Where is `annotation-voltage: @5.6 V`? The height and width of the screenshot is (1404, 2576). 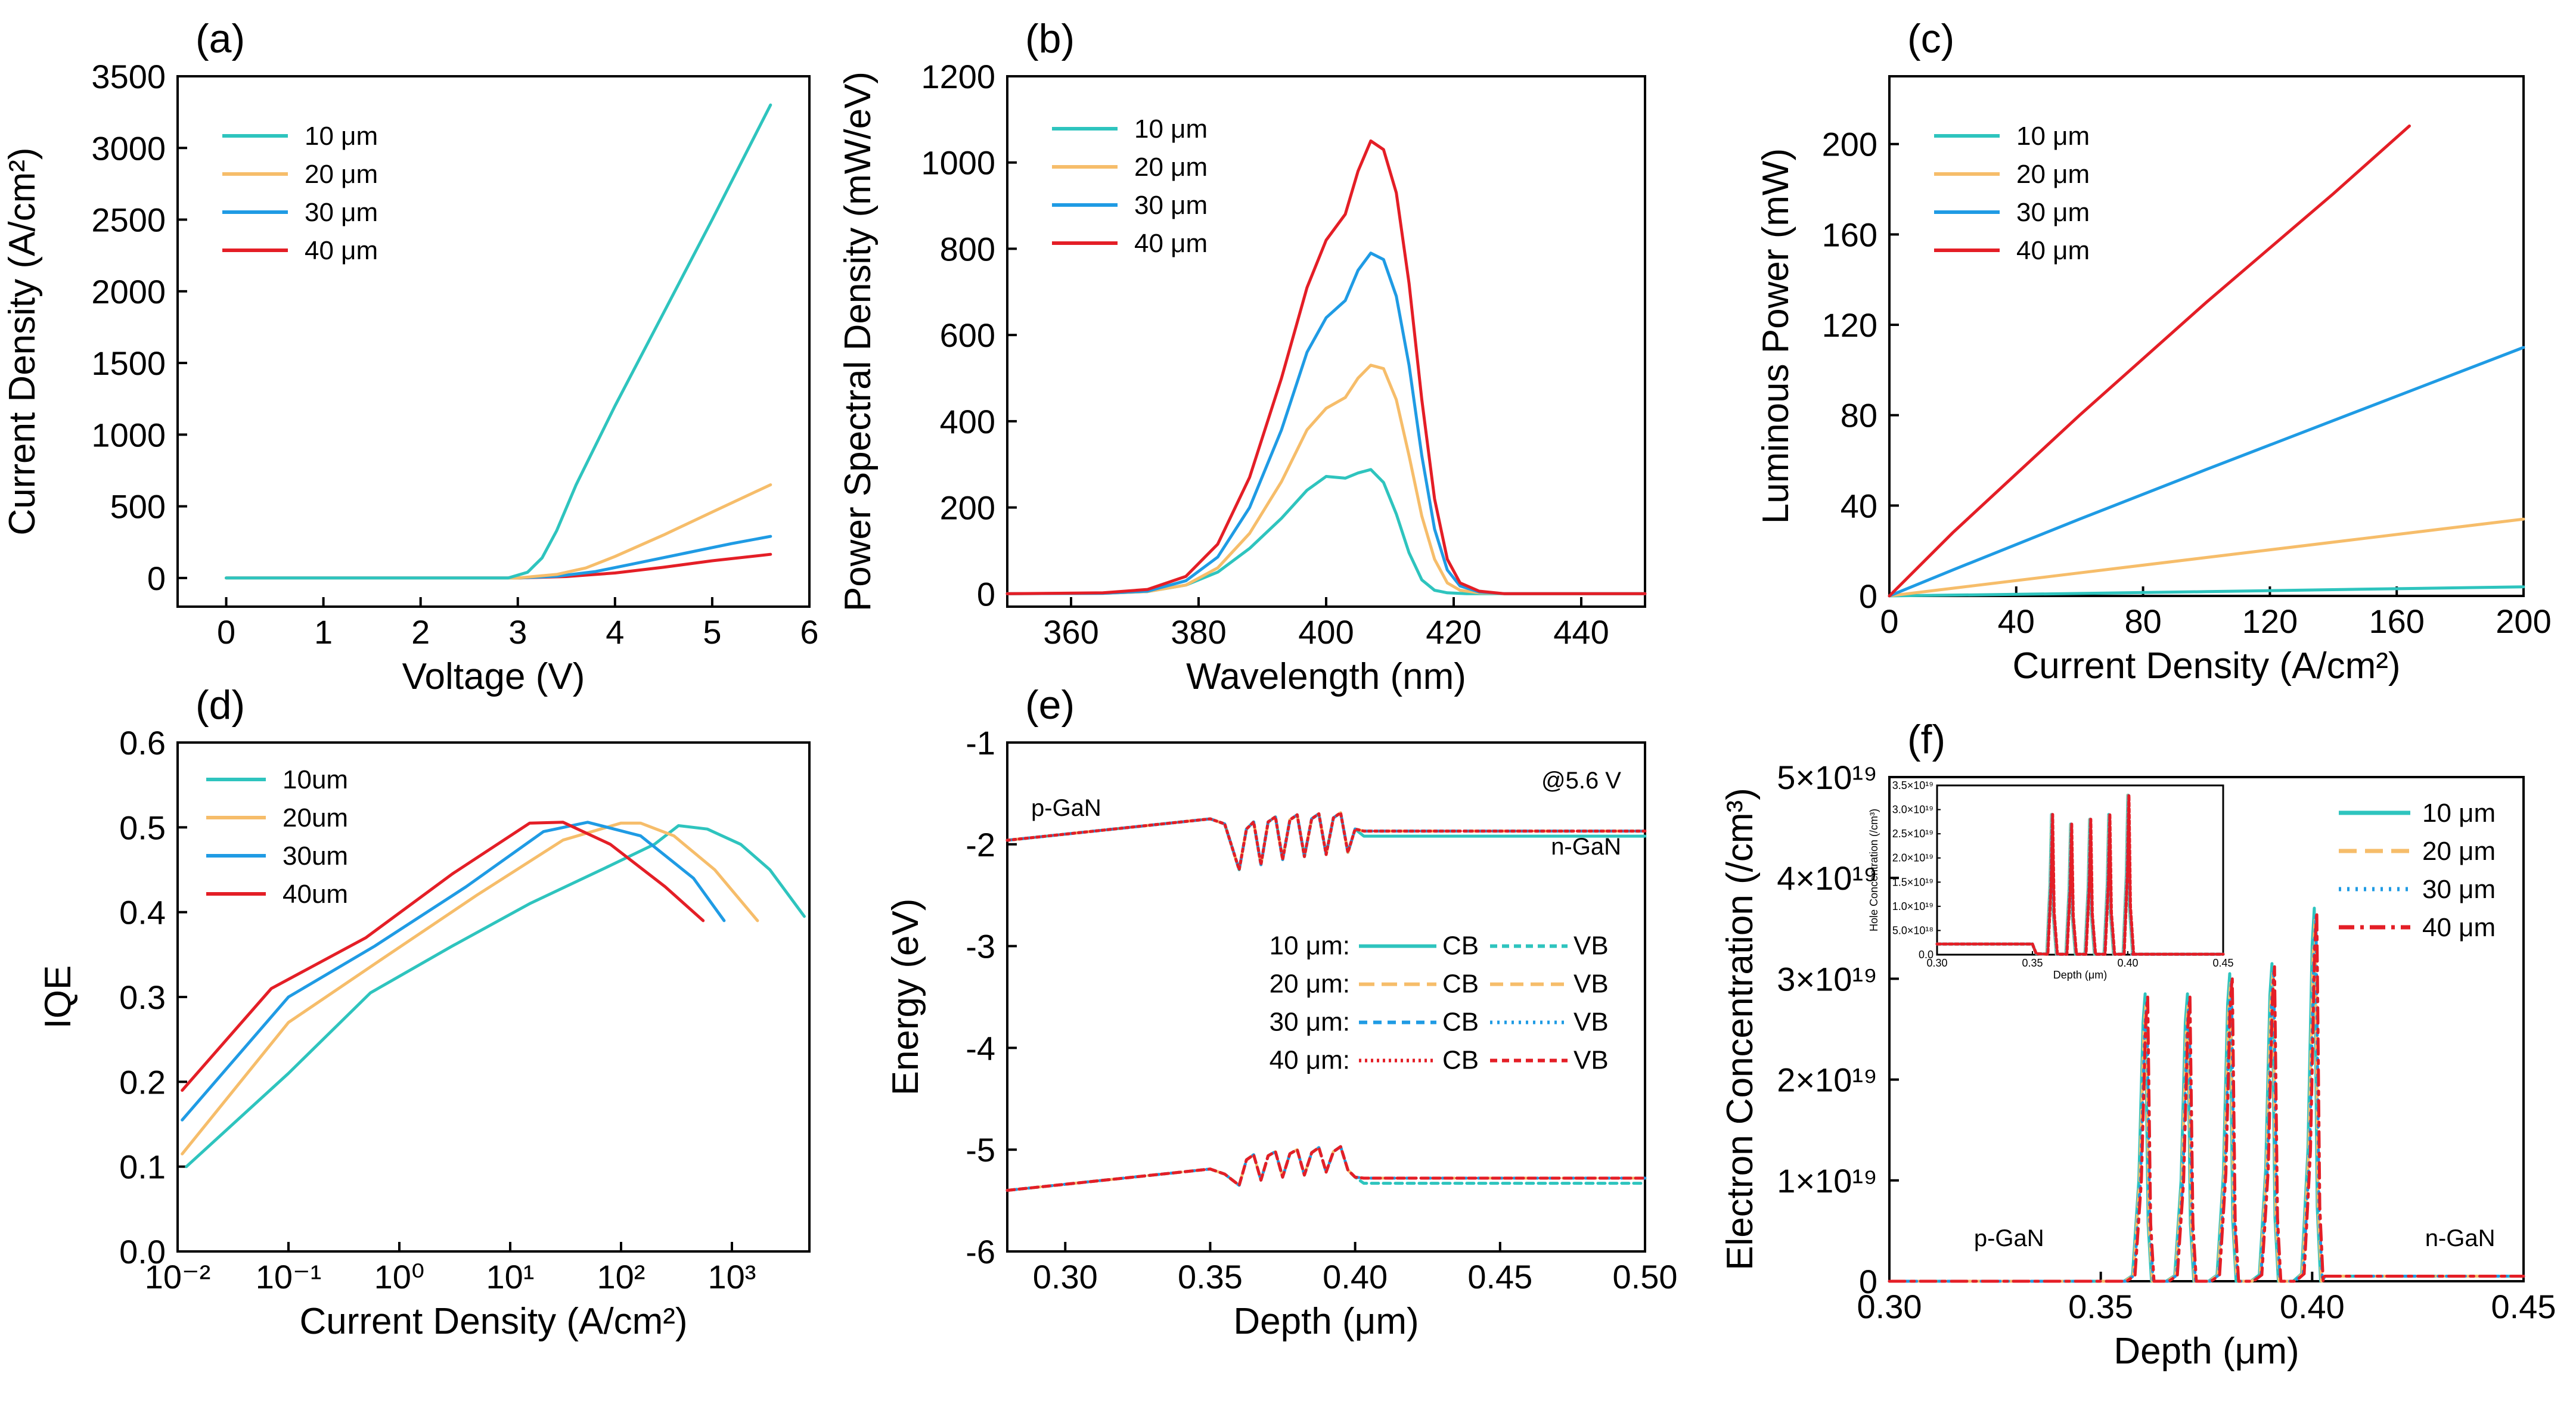
annotation-voltage: @5.6 V is located at coordinates (1581, 781).